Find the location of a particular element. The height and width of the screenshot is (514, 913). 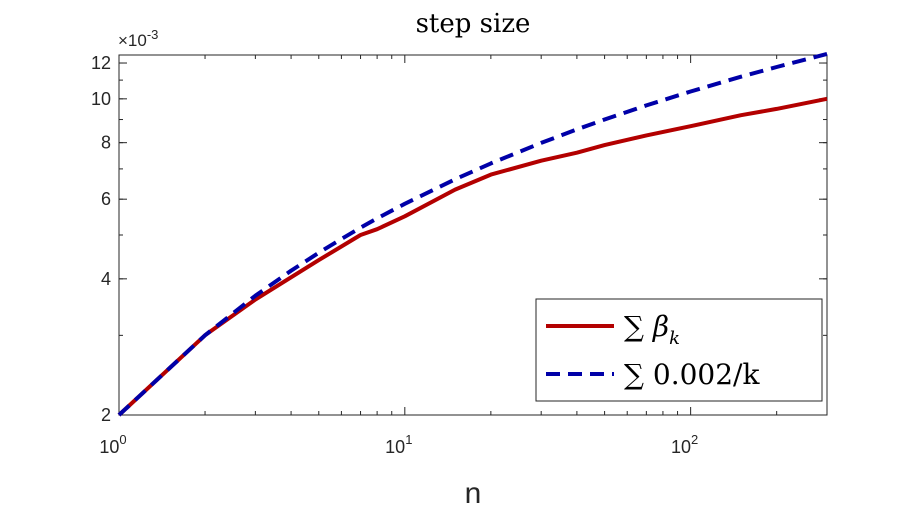

chart-title: step size is located at coordinates (473, 24).